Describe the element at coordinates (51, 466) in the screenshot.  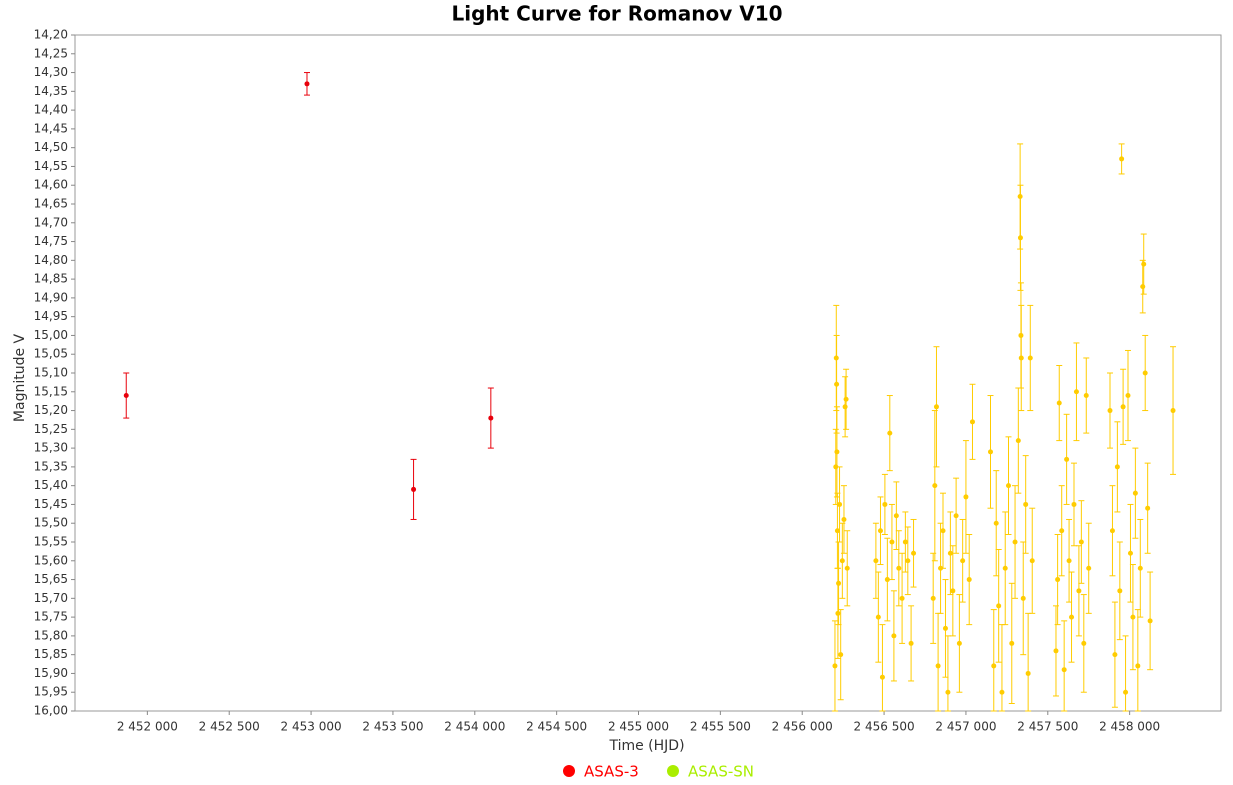
I see `y-tick-label: 15,35` at that location.